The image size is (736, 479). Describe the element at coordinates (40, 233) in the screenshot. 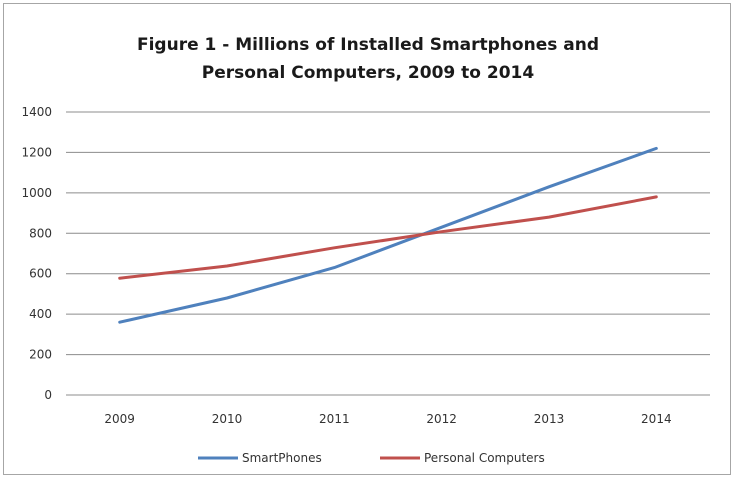

I see `y-tick-label: 800` at that location.